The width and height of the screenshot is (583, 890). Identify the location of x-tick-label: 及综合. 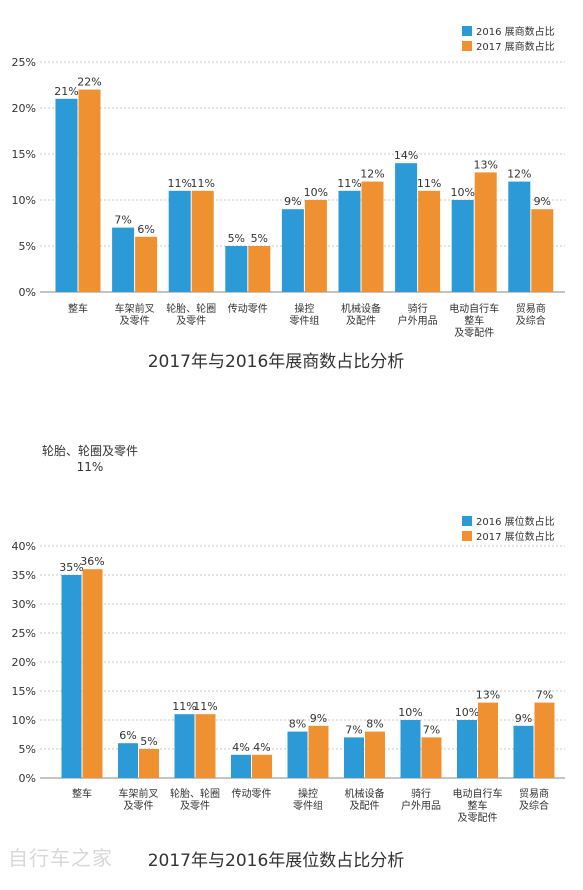
(534, 805).